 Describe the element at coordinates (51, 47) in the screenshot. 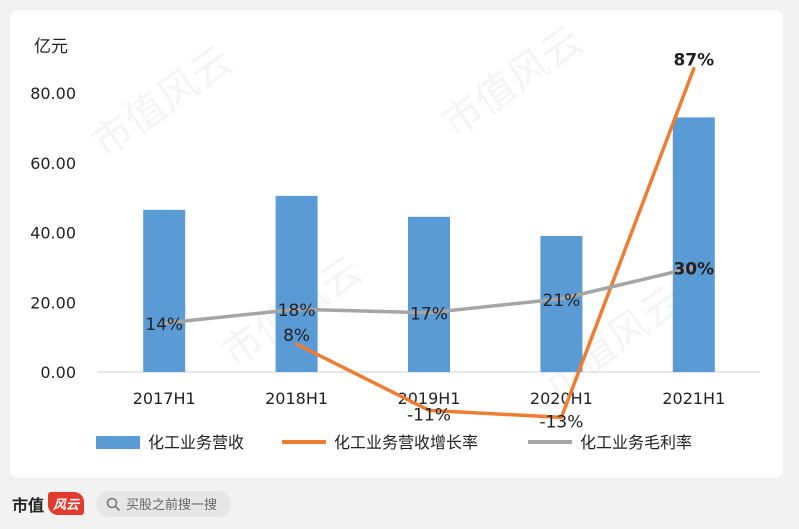

I see `y-unit-label: 亿元` at that location.